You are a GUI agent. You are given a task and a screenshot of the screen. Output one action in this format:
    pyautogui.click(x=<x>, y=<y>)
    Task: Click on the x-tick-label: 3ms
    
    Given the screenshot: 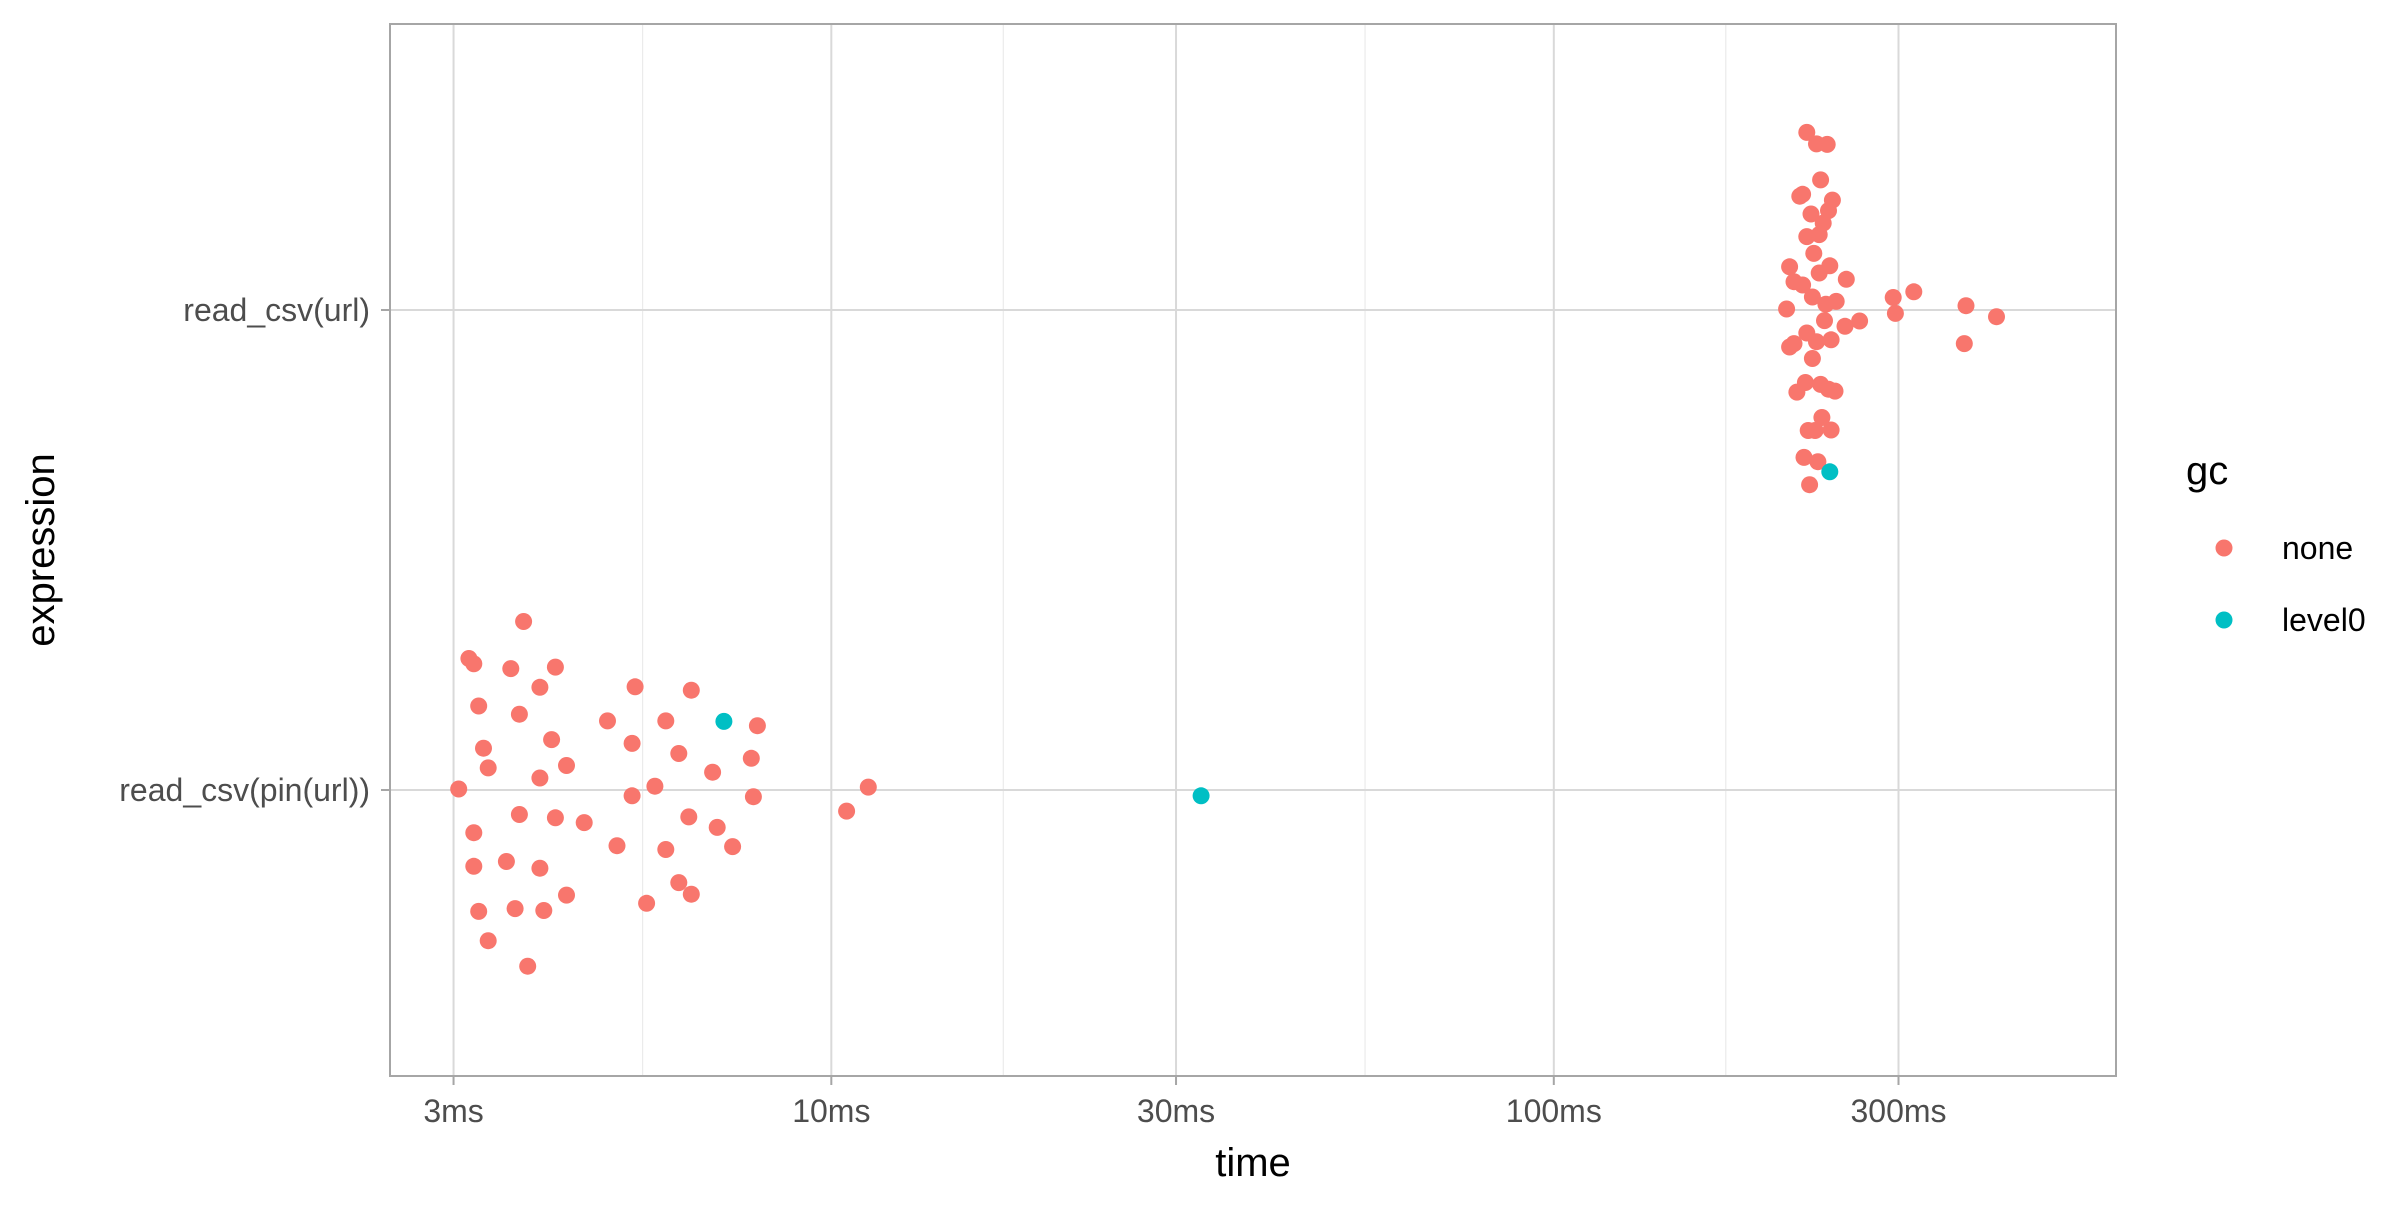 What is the action you would take?
    pyautogui.click(x=453, y=1111)
    